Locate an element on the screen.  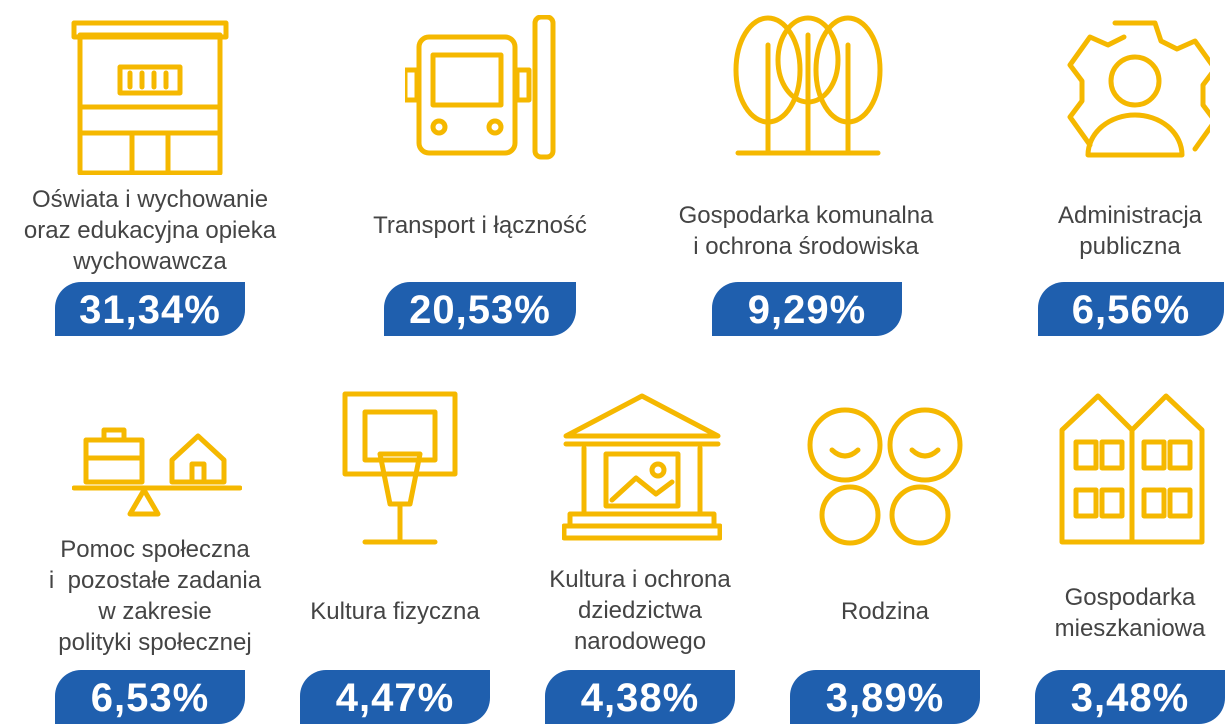
icon-family is located at coordinates (885, 476).